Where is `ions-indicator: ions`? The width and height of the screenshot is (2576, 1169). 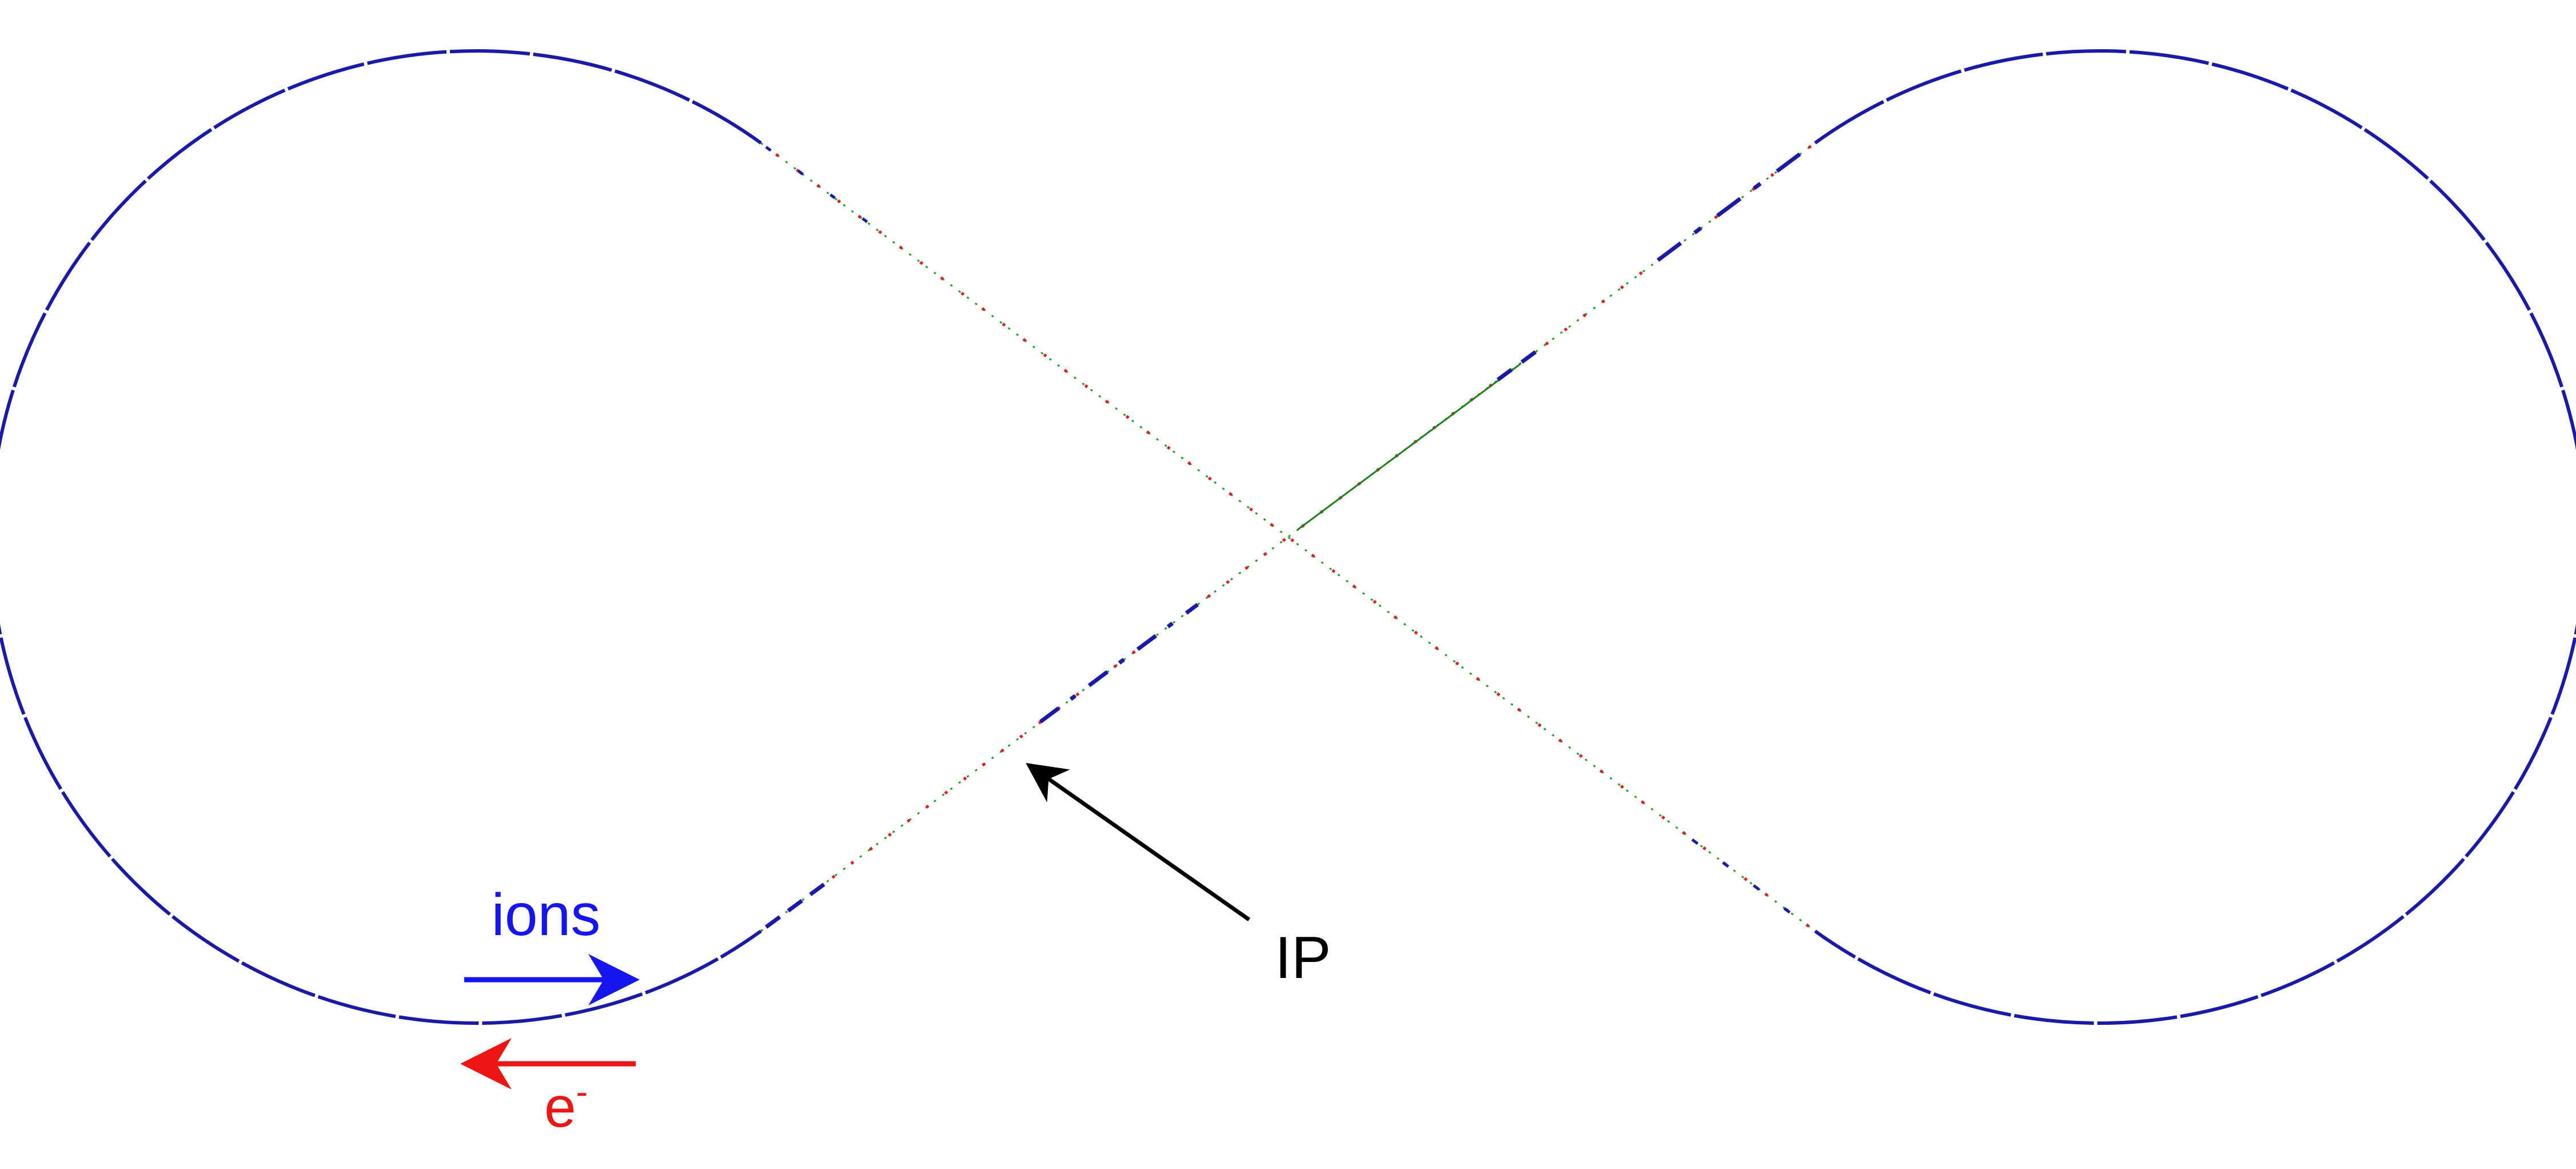
ions-indicator: ions is located at coordinates (552, 943).